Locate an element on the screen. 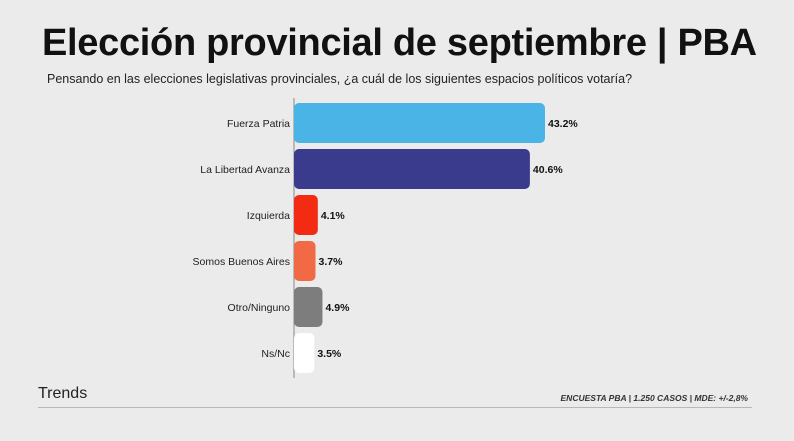  bar-ns-nc is located at coordinates (304, 353).